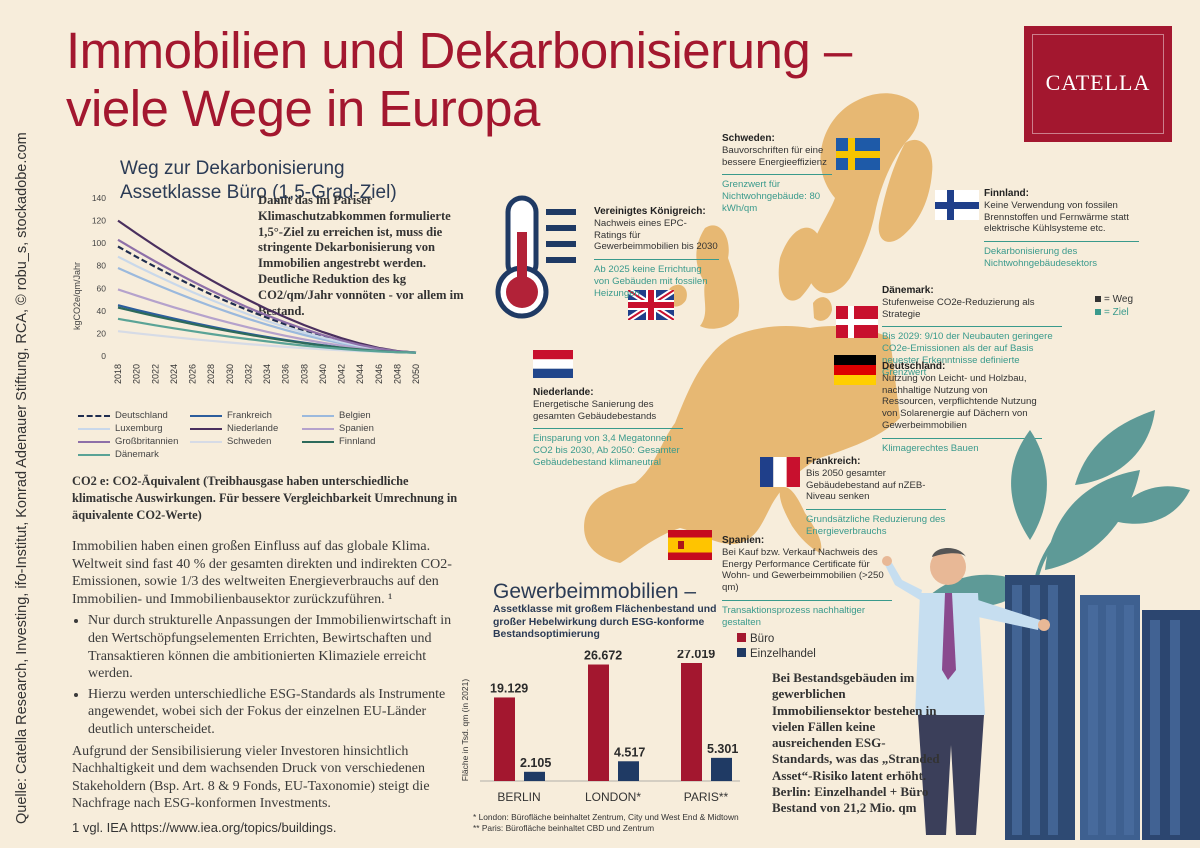 The height and width of the screenshot is (848, 1200). What do you see at coordinates (741, 637) in the screenshot?
I see `legend-swatch-buero` at bounding box center [741, 637].